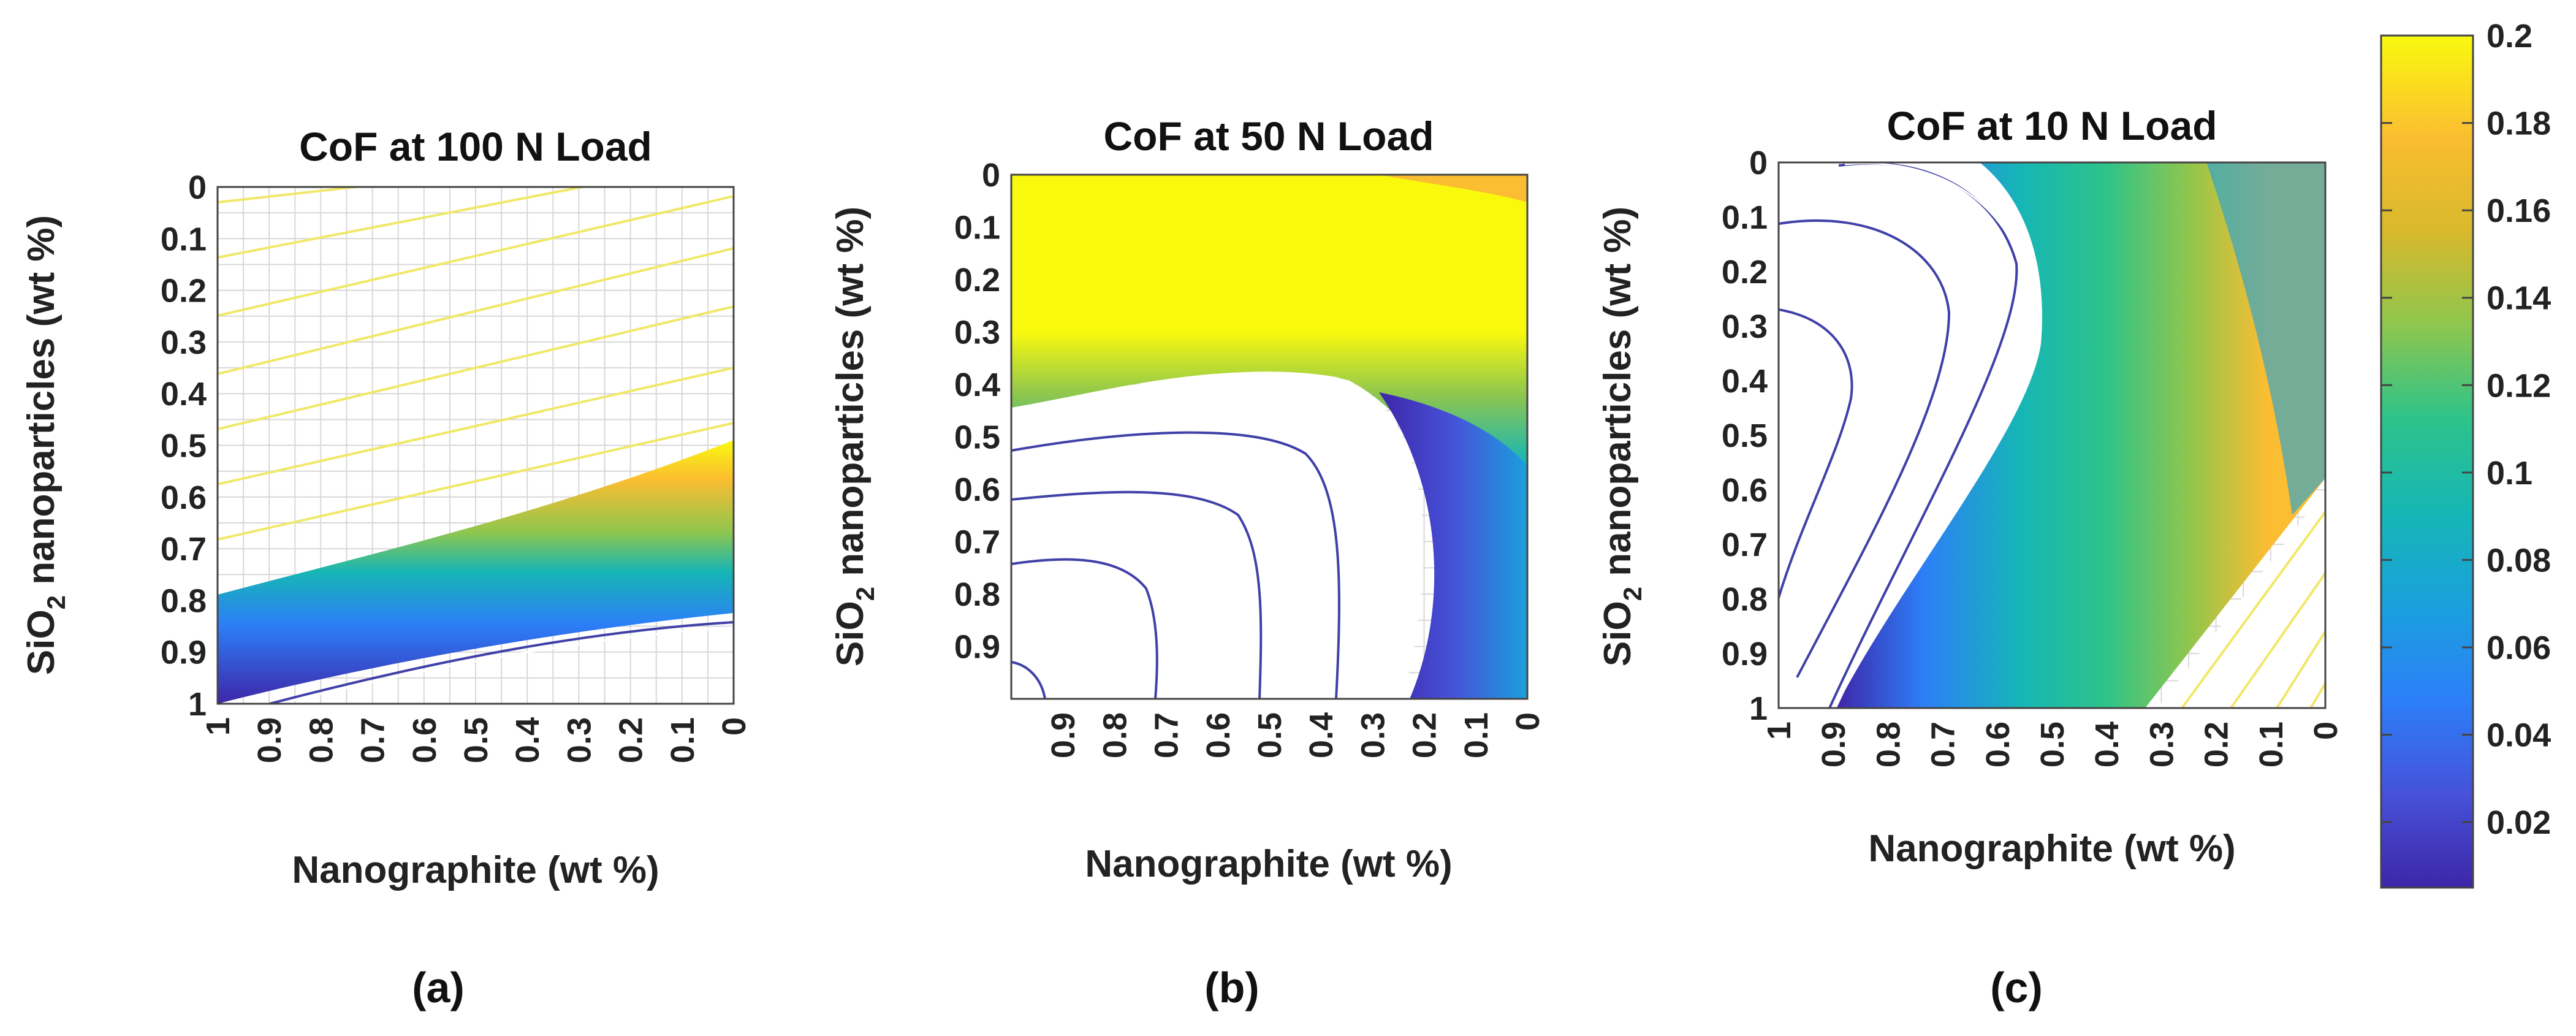  I want to click on colorbar: 0.2 0.18 0.16 0.14 0.12 0.1 0.08 0.06 0.04 0.02, so click(2465, 453).